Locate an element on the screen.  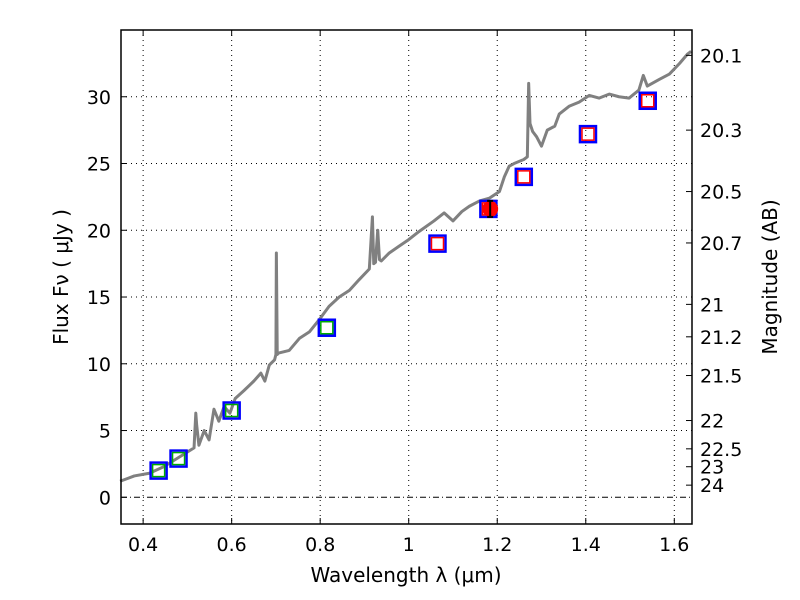
x-tick-label: 0.4 is located at coordinates (143, 545).